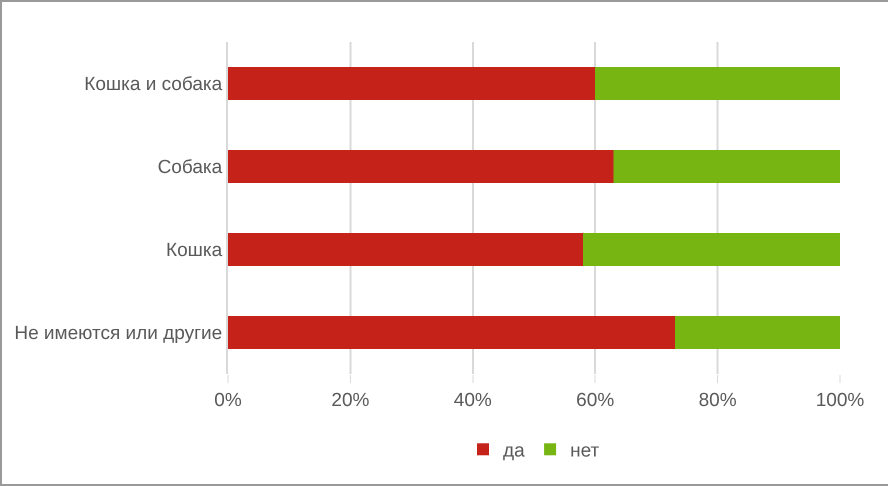 Image resolution: width=890 pixels, height=486 pixels. I want to click on x-tick-label: 40%, so click(473, 400).